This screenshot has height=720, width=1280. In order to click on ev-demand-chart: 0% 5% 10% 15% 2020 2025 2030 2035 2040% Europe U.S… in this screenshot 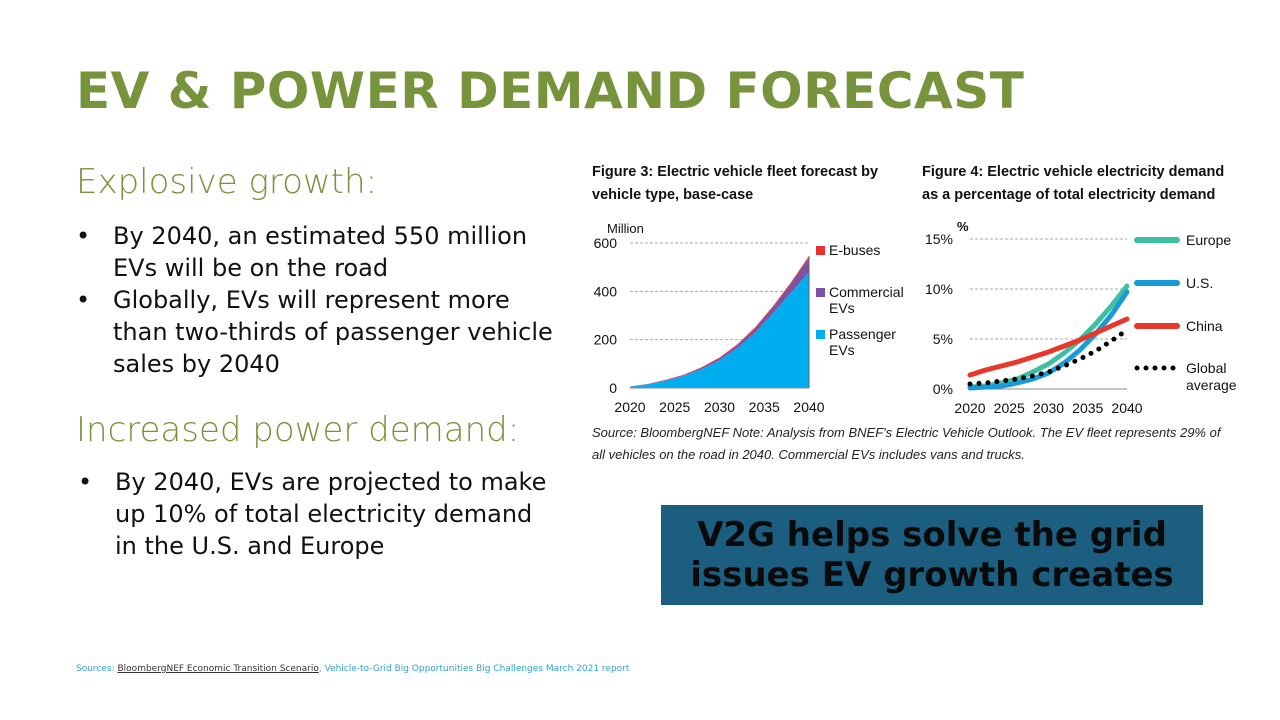, I will do `click(1081, 317)`.